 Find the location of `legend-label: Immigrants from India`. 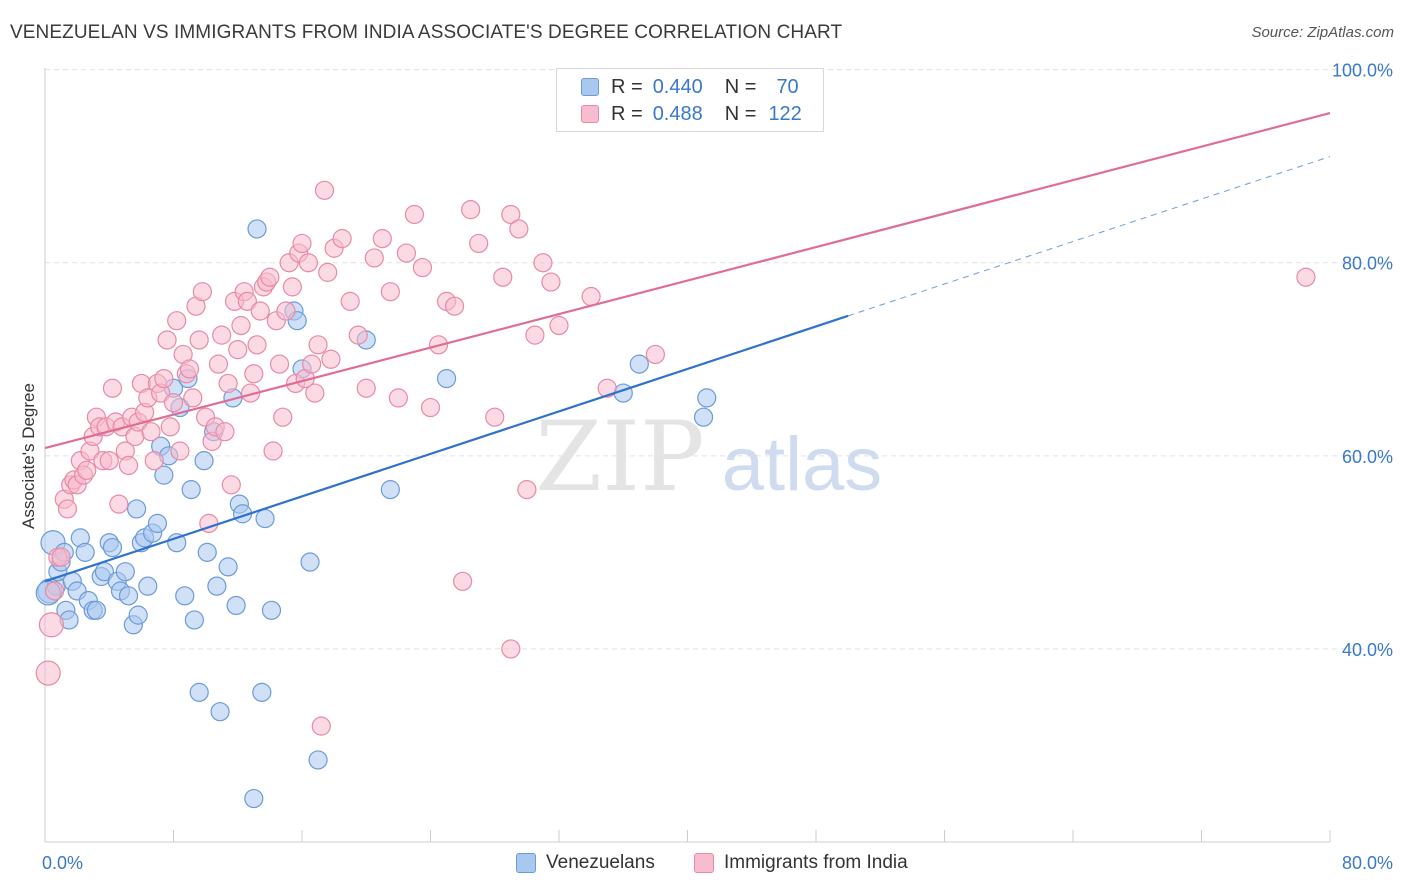

legend-label: Immigrants from India is located at coordinates (816, 862).